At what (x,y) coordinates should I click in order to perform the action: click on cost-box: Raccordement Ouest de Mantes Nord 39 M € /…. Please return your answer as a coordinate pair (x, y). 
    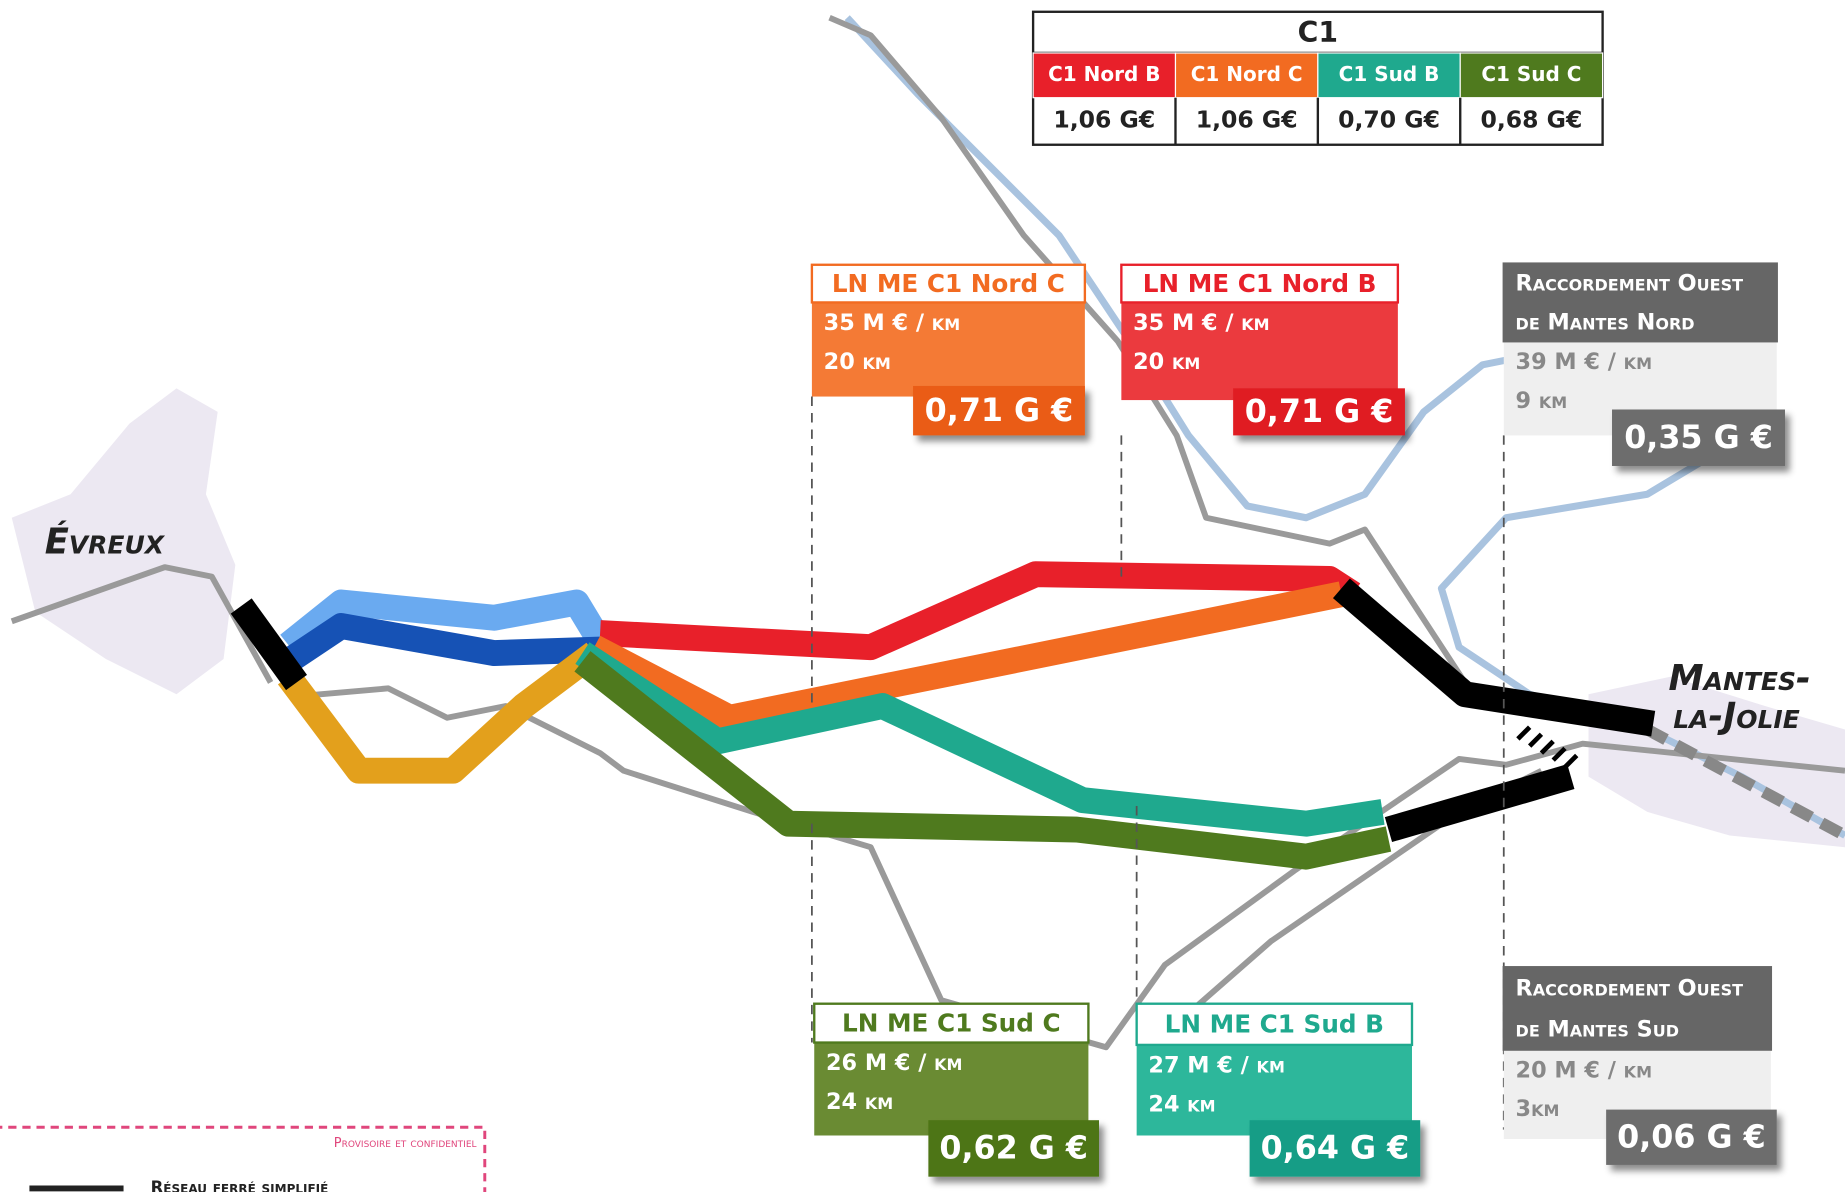
    Looking at the image, I should click on (1643, 364).